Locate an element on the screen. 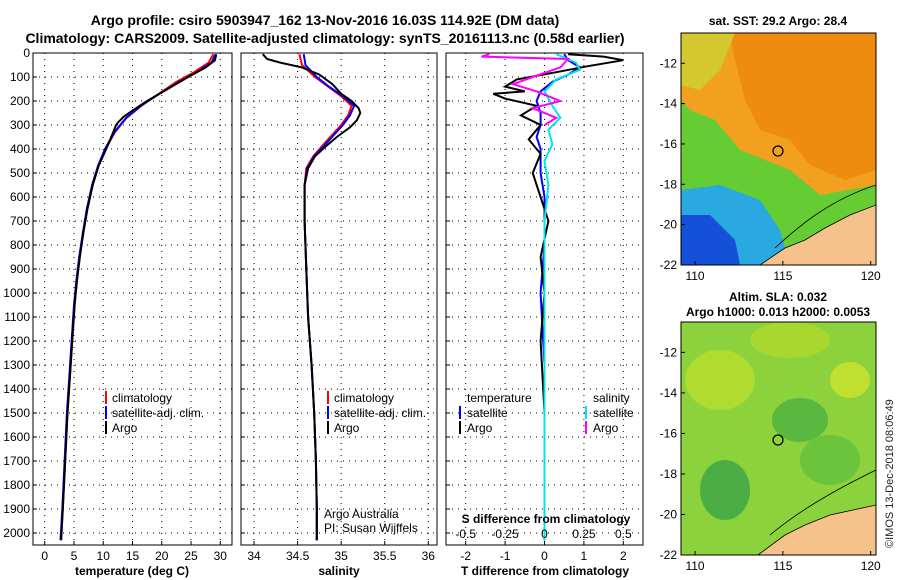  x-tick-label: 2 is located at coordinates (623, 556).